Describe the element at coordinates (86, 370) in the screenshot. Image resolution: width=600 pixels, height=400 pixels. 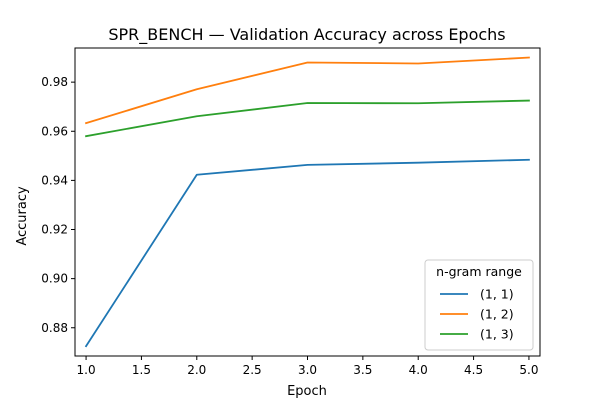
I see `x-tick-label: 1.0` at that location.